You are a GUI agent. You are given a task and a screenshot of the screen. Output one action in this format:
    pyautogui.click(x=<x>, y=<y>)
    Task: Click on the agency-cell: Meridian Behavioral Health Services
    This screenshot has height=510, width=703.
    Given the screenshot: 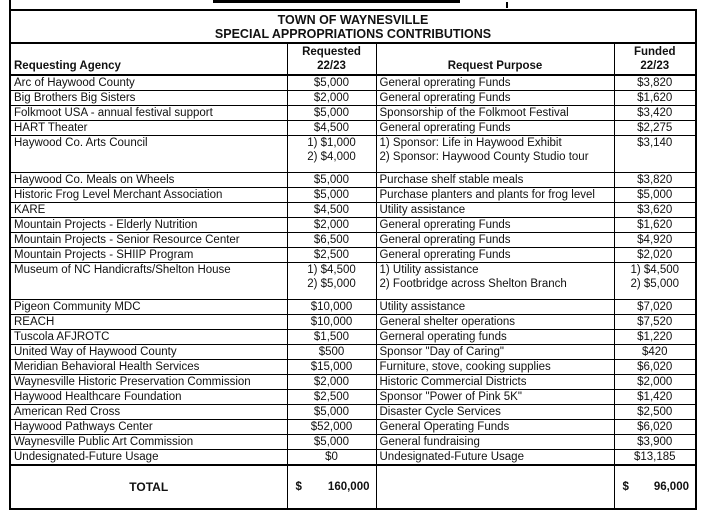 What is the action you would take?
    pyautogui.click(x=148, y=367)
    